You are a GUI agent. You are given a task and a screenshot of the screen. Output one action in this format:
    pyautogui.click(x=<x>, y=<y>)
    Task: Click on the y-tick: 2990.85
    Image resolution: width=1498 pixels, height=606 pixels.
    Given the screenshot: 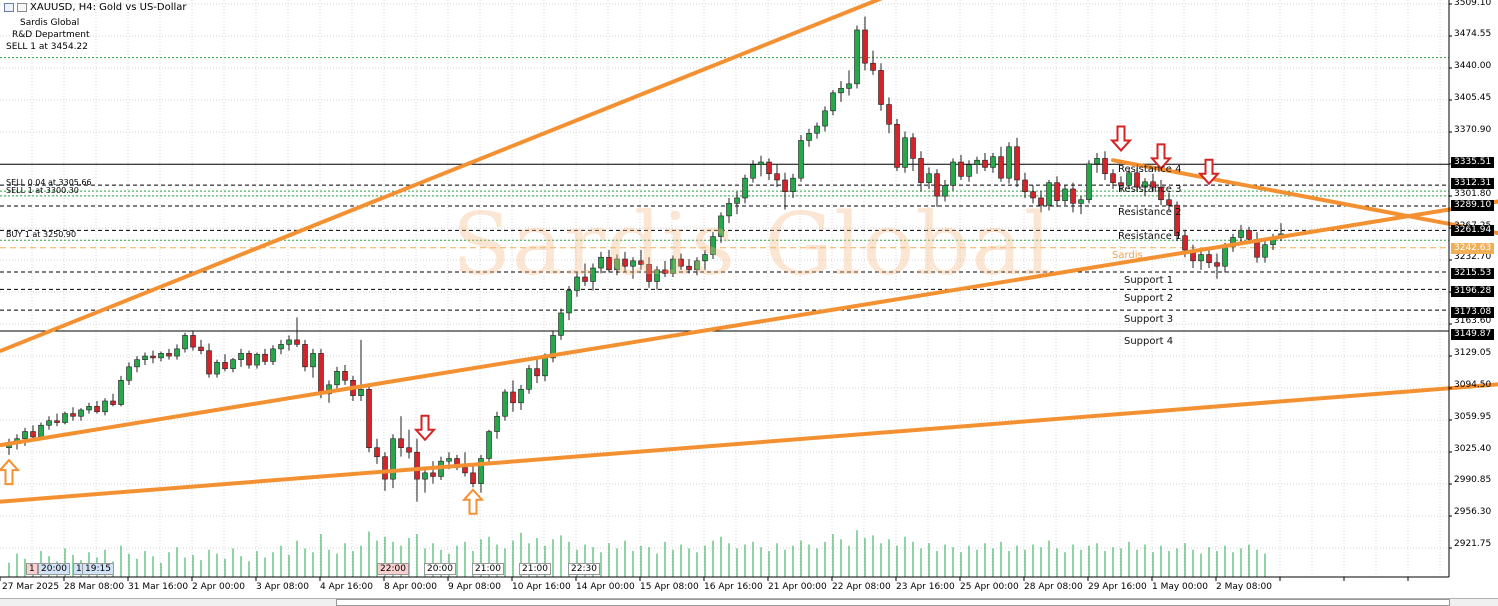 What is the action you would take?
    pyautogui.click(x=1473, y=480)
    